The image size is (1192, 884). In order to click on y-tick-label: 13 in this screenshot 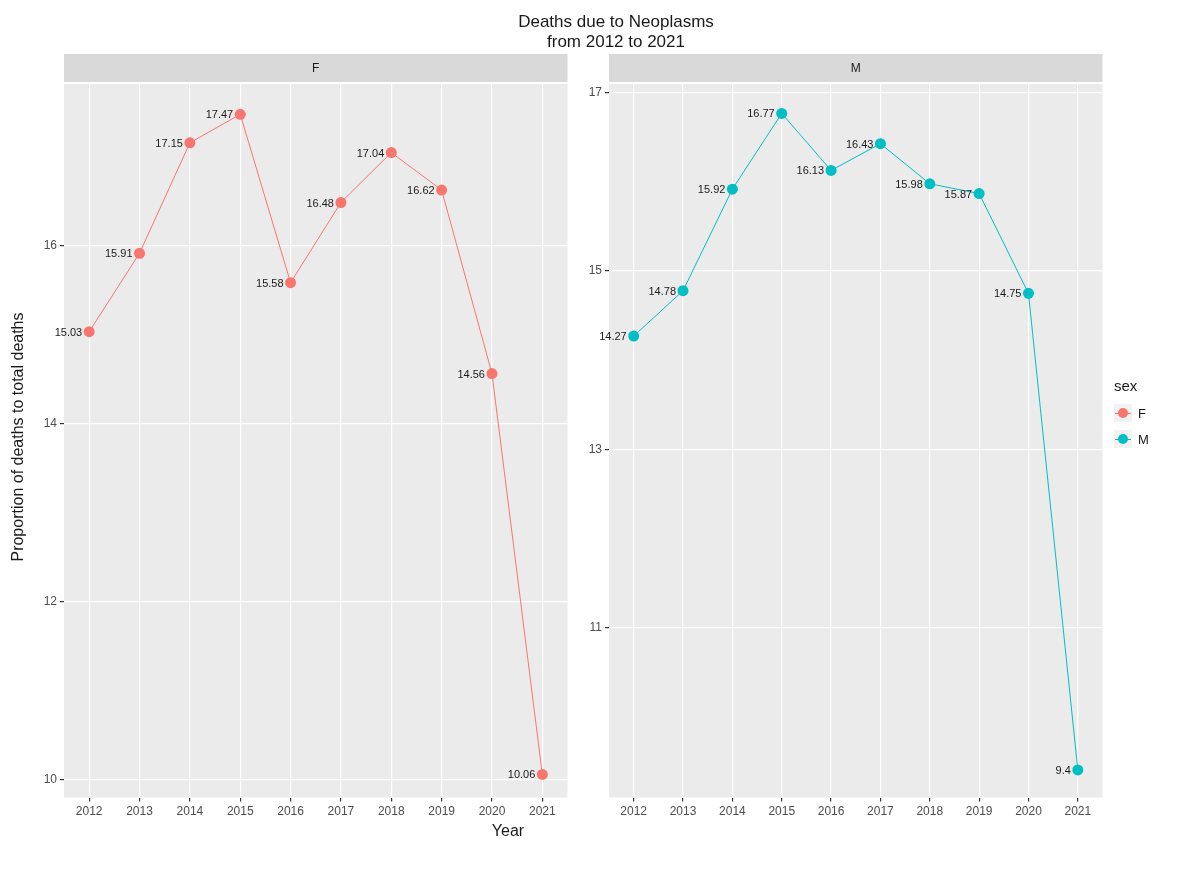, I will do `click(595, 448)`.